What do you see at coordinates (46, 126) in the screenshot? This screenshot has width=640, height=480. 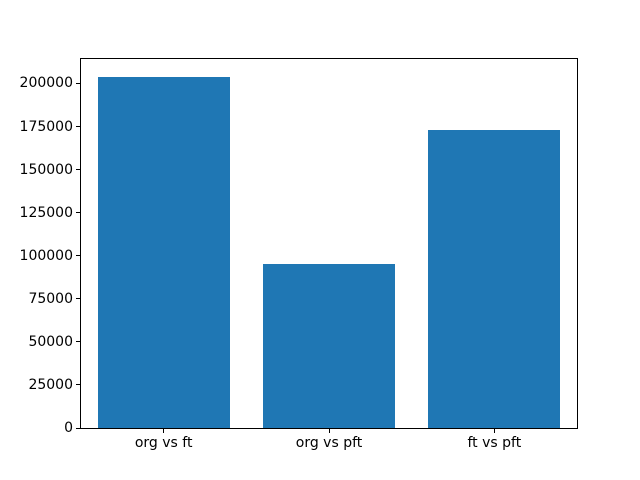 I see `y-tick-label: 175000` at bounding box center [46, 126].